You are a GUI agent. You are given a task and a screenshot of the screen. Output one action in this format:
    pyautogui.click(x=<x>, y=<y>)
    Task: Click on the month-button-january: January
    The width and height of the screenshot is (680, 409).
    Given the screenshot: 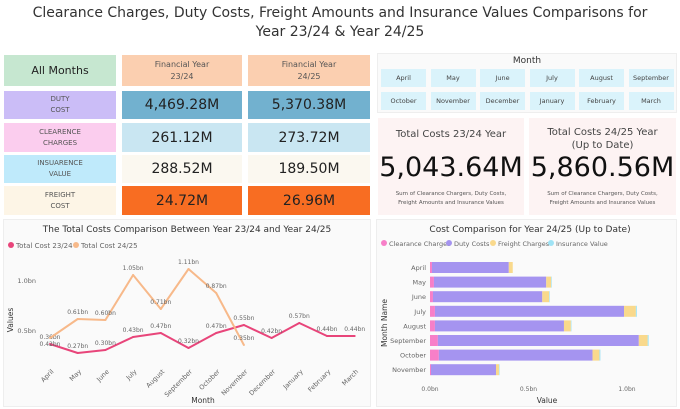 What is the action you would take?
    pyautogui.click(x=552, y=101)
    